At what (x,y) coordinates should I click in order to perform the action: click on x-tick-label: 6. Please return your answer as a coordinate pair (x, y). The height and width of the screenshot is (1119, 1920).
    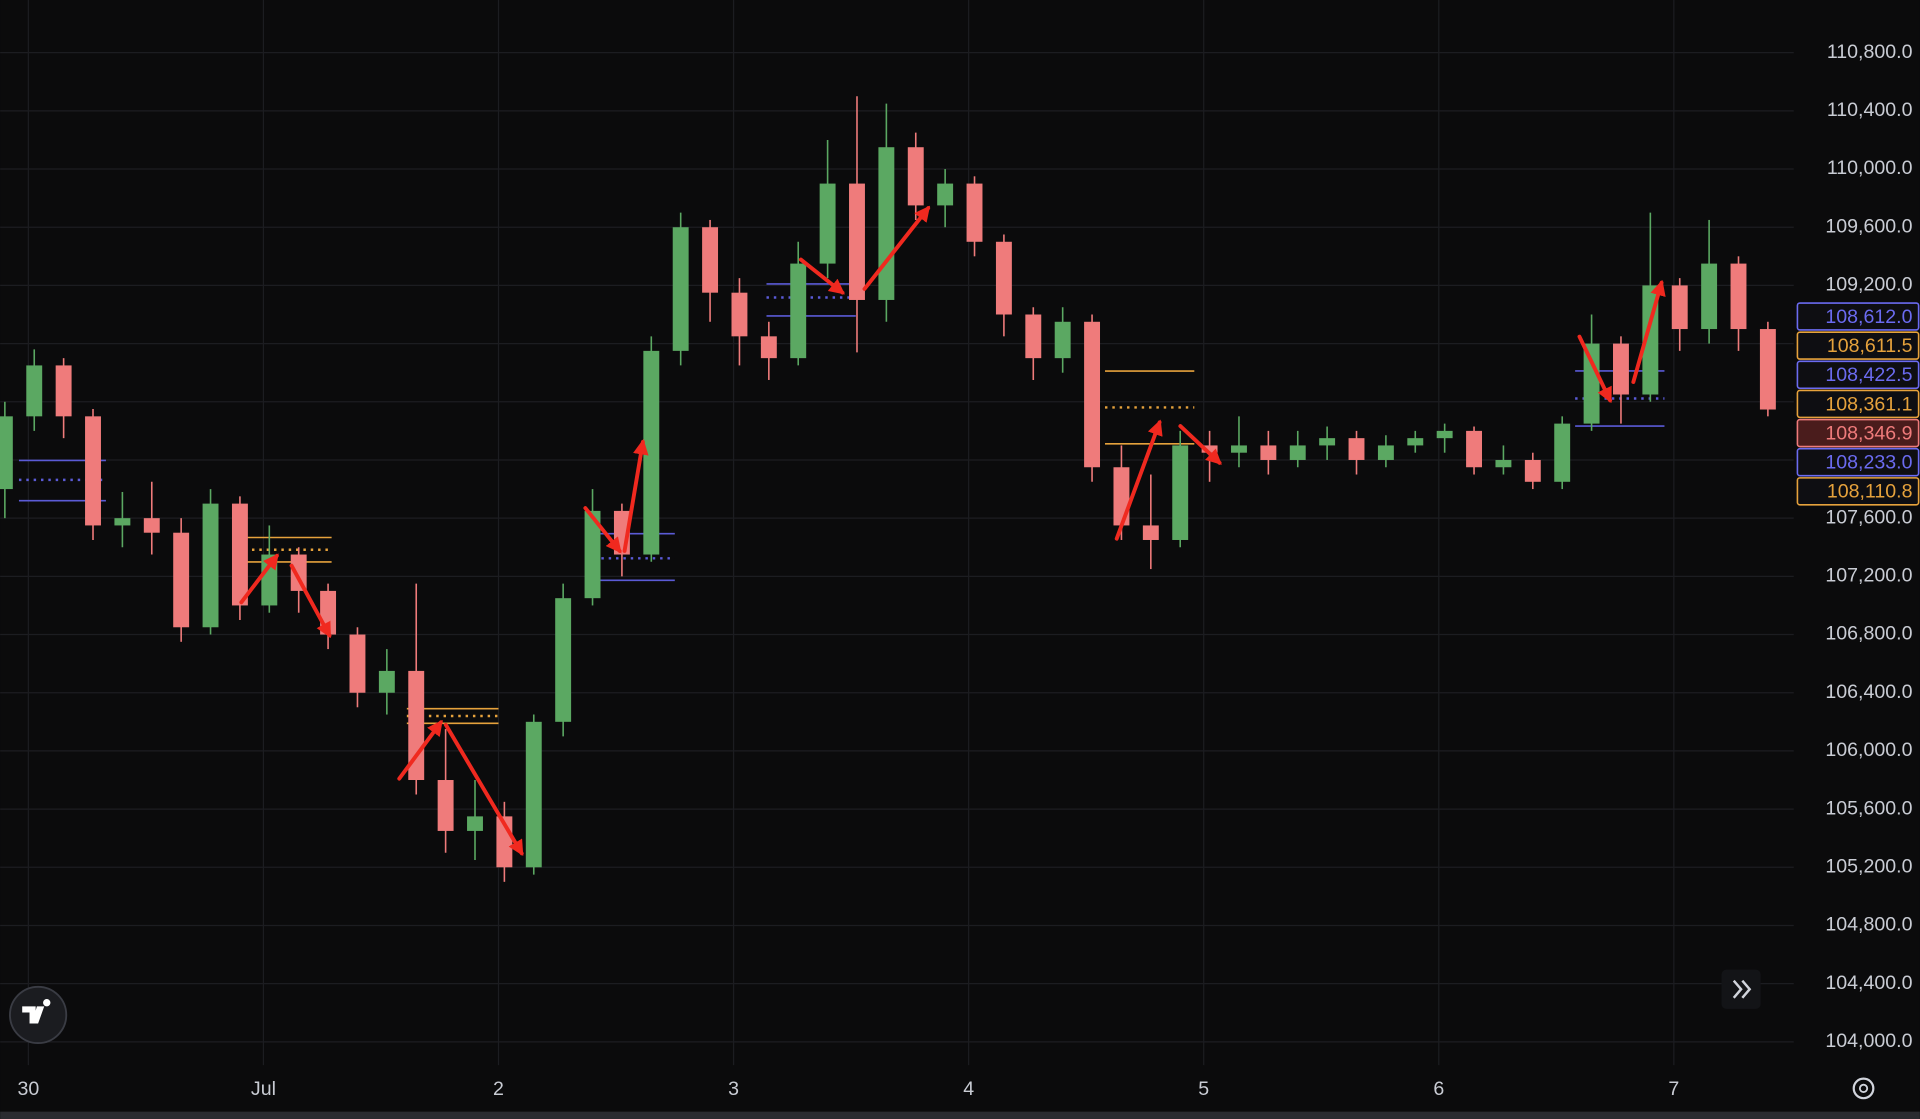
    Looking at the image, I should click on (1438, 1089).